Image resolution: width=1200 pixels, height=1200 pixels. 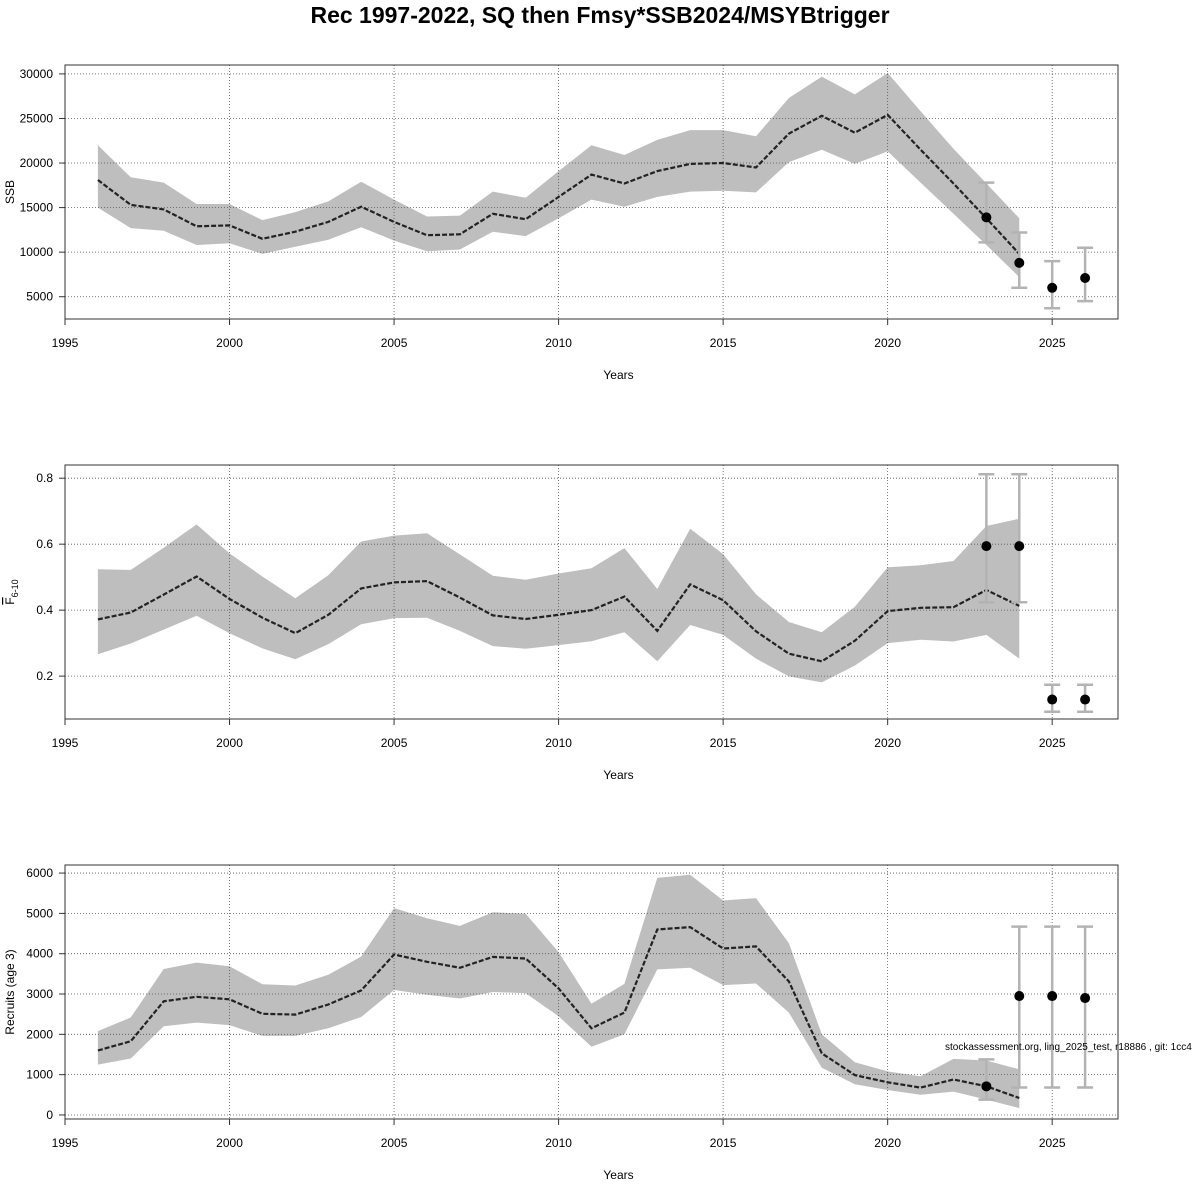 What do you see at coordinates (44, 610) in the screenshot?
I see `y-tick-label: 0.4` at bounding box center [44, 610].